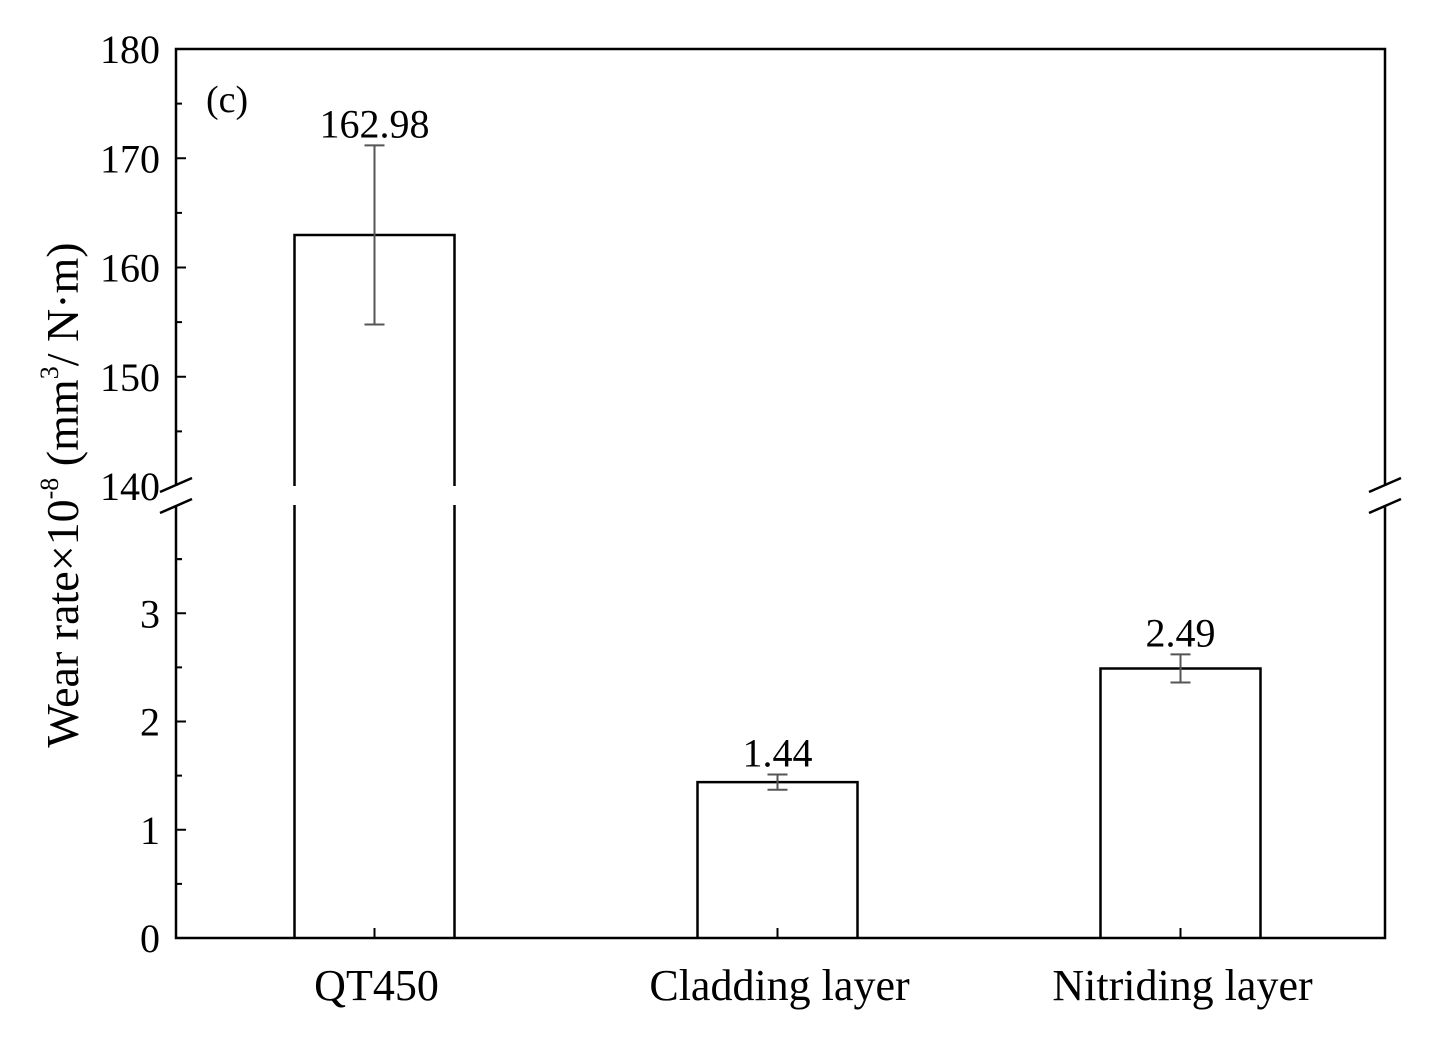  What do you see at coordinates (376, 985) in the screenshot?
I see `x-tick-label-1: QT450` at bounding box center [376, 985].